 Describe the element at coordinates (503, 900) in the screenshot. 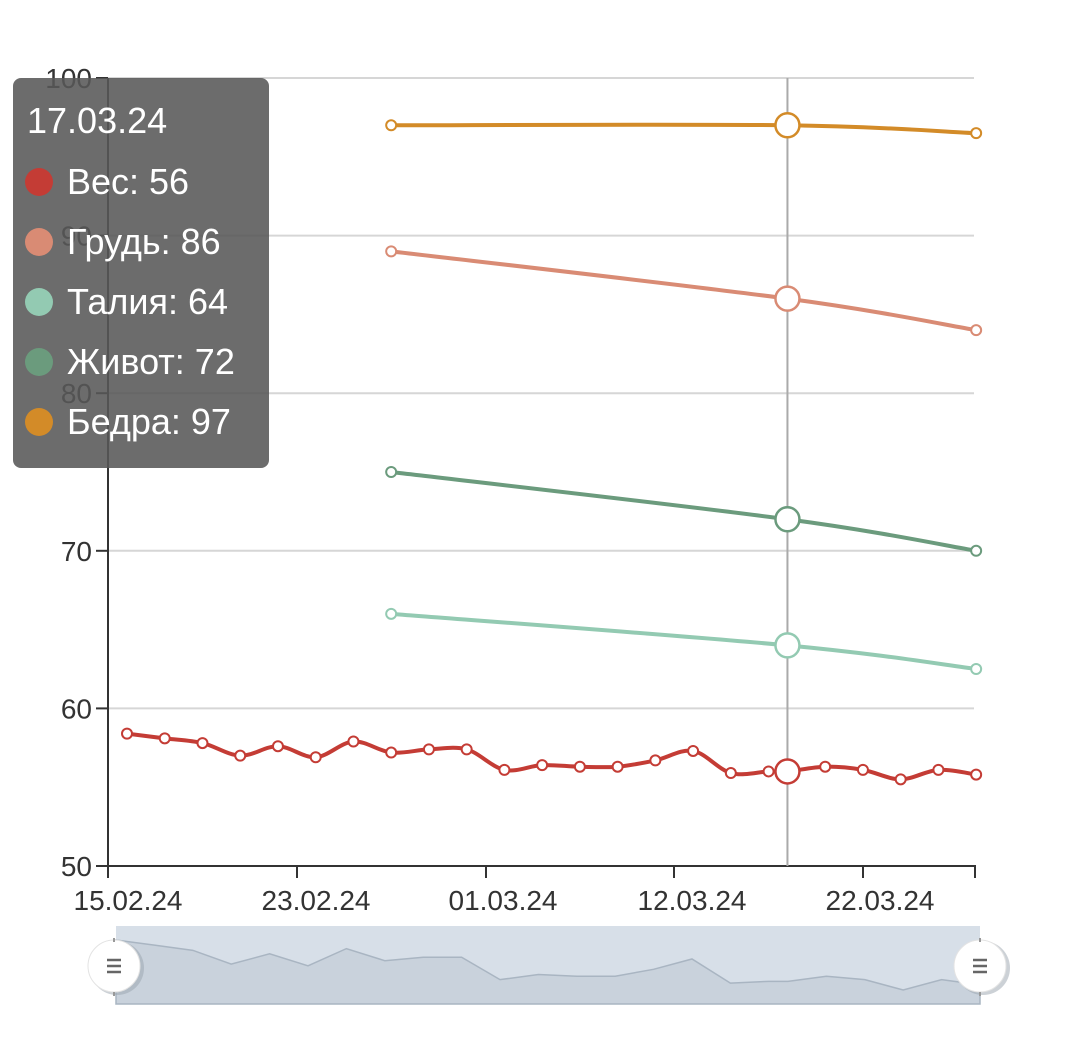

I see `x-tick-label: 01.03.24` at that location.